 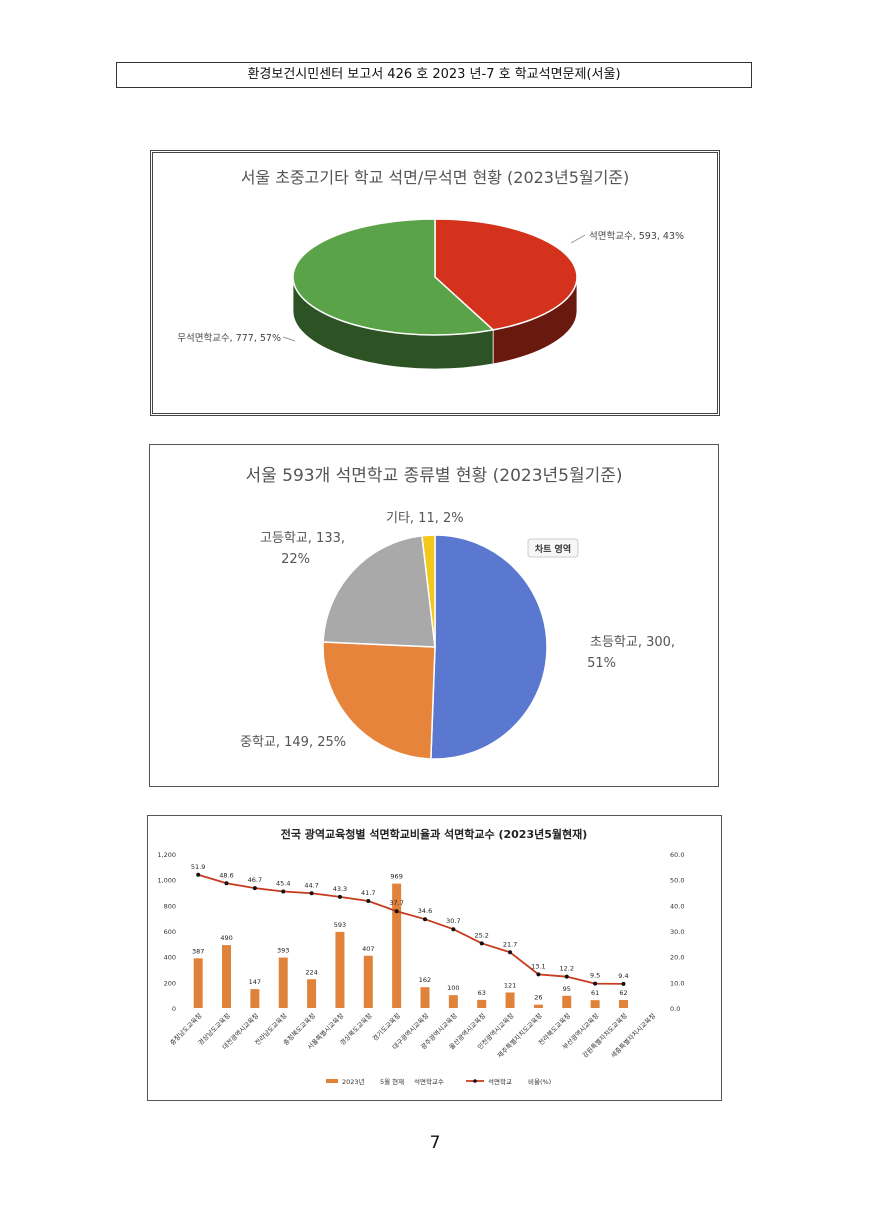 I want to click on pie-slice-중학교, so click(x=379, y=700).